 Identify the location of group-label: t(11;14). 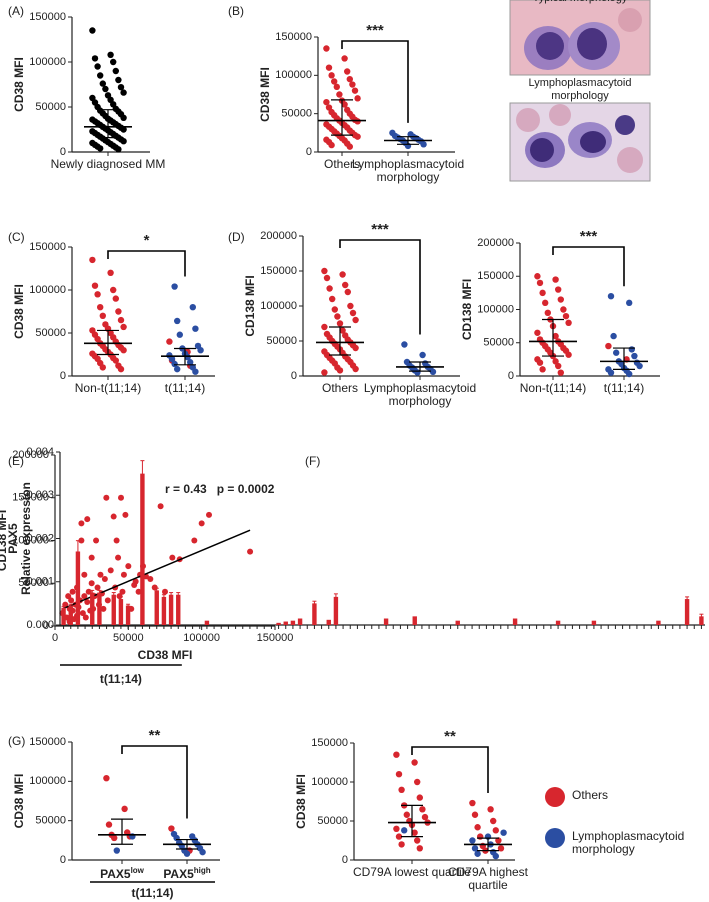
(152, 893).